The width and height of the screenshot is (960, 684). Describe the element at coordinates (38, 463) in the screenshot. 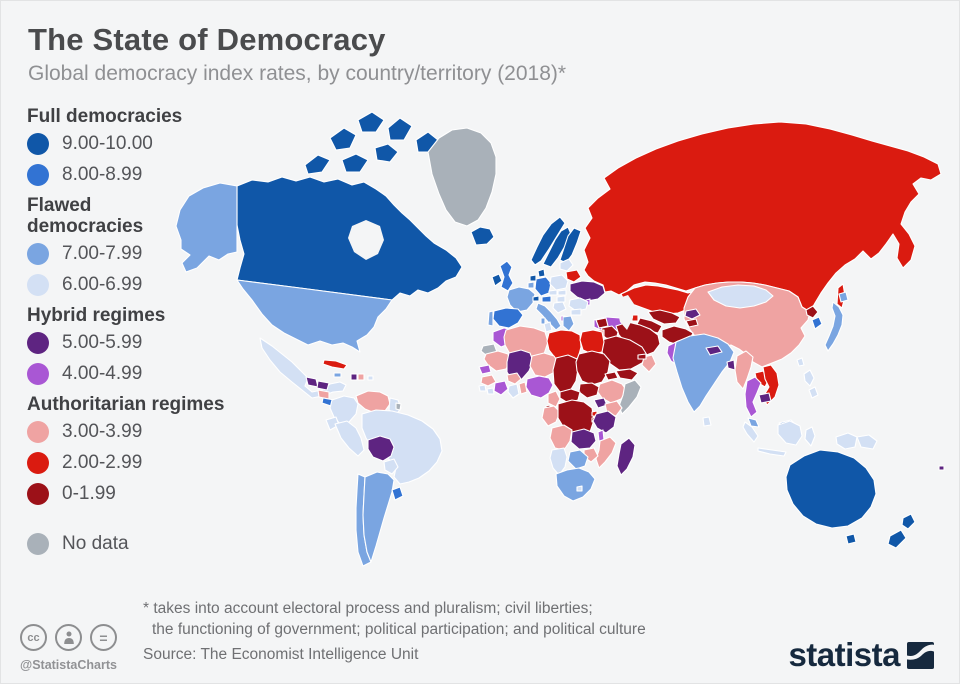

I see `swatch-2-2.99` at that location.